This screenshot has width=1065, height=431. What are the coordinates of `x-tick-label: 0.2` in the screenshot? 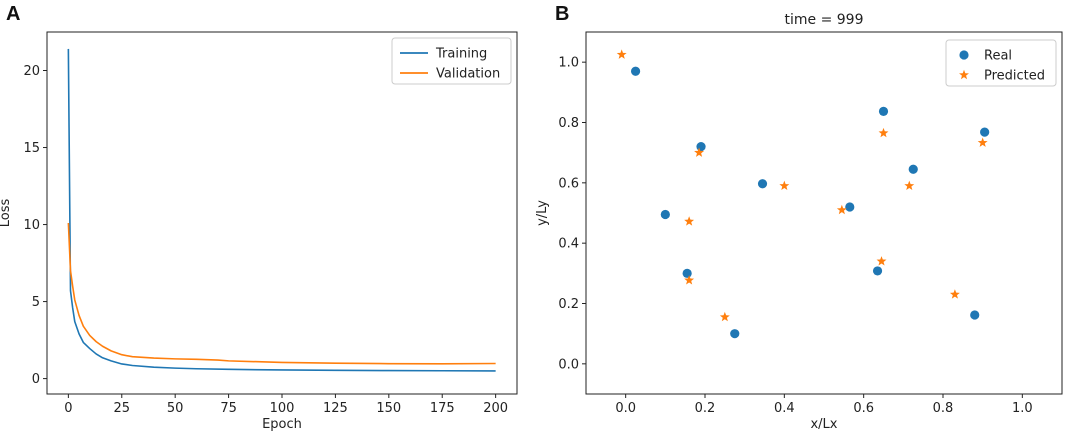 It's located at (705, 408).